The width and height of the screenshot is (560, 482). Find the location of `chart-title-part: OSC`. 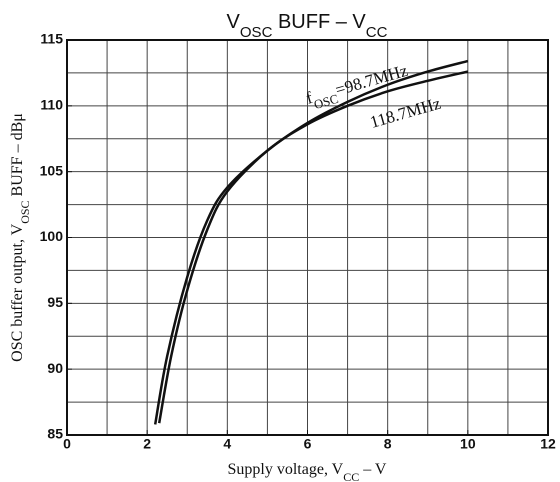

chart-title-part: OSC is located at coordinates (256, 32).